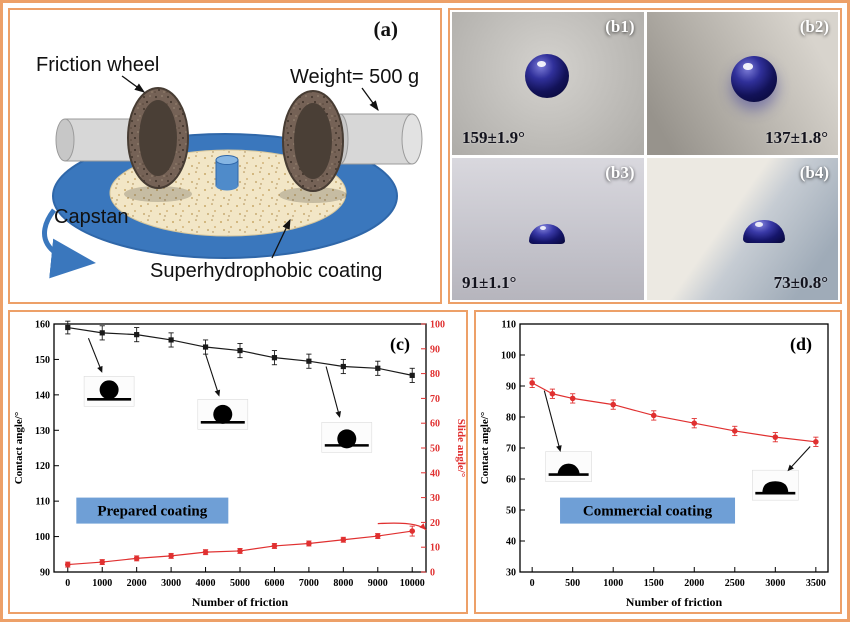 This screenshot has width=850, height=622. What do you see at coordinates (801, 344) in the screenshot?
I see `svg-text: (d)` at bounding box center [801, 344].